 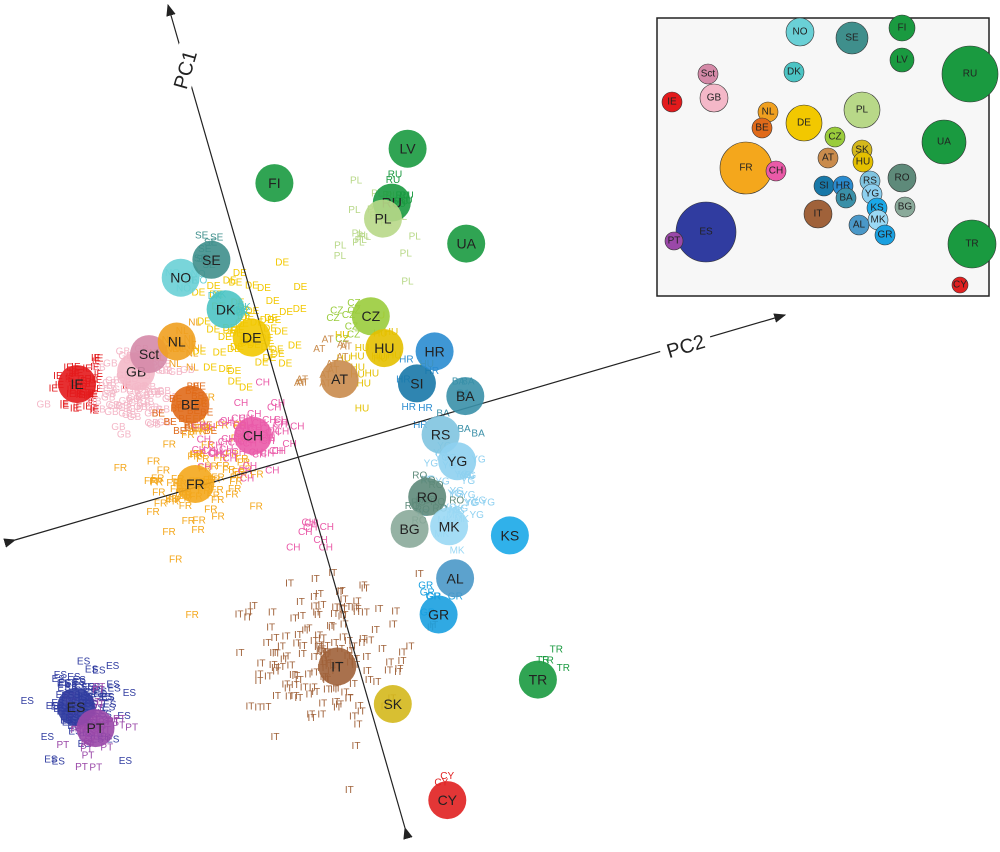 I want to click on inset-label: AL, so click(x=859, y=225).